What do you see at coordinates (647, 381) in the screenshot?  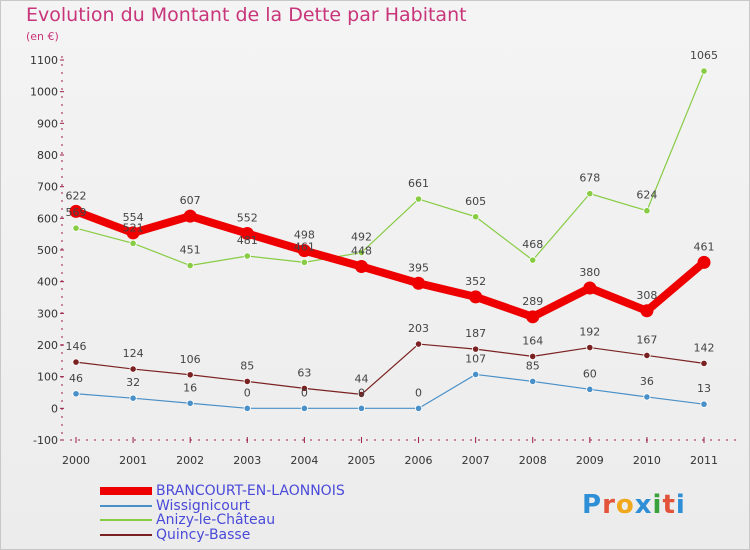 I see `data-label: 36` at bounding box center [647, 381].